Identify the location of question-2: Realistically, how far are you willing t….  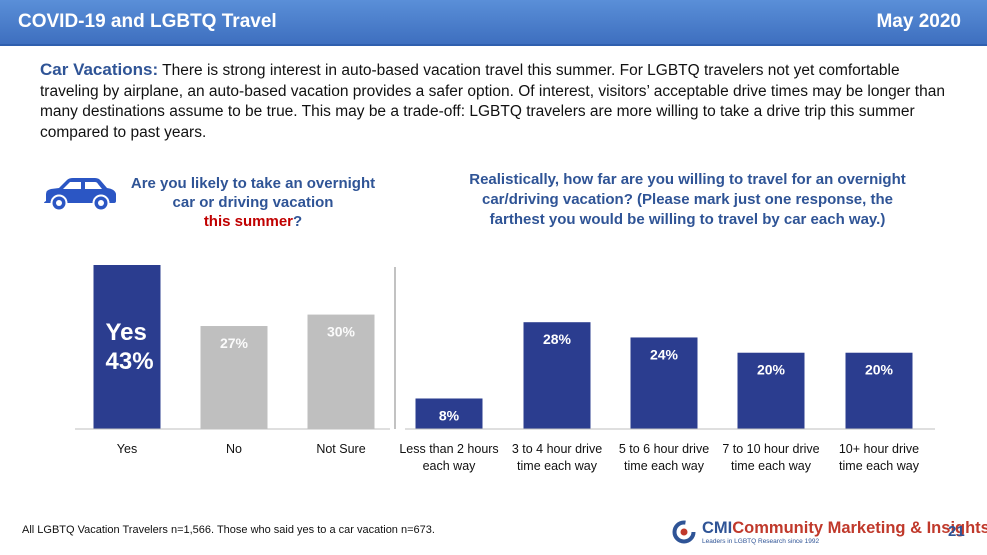
(687, 199).